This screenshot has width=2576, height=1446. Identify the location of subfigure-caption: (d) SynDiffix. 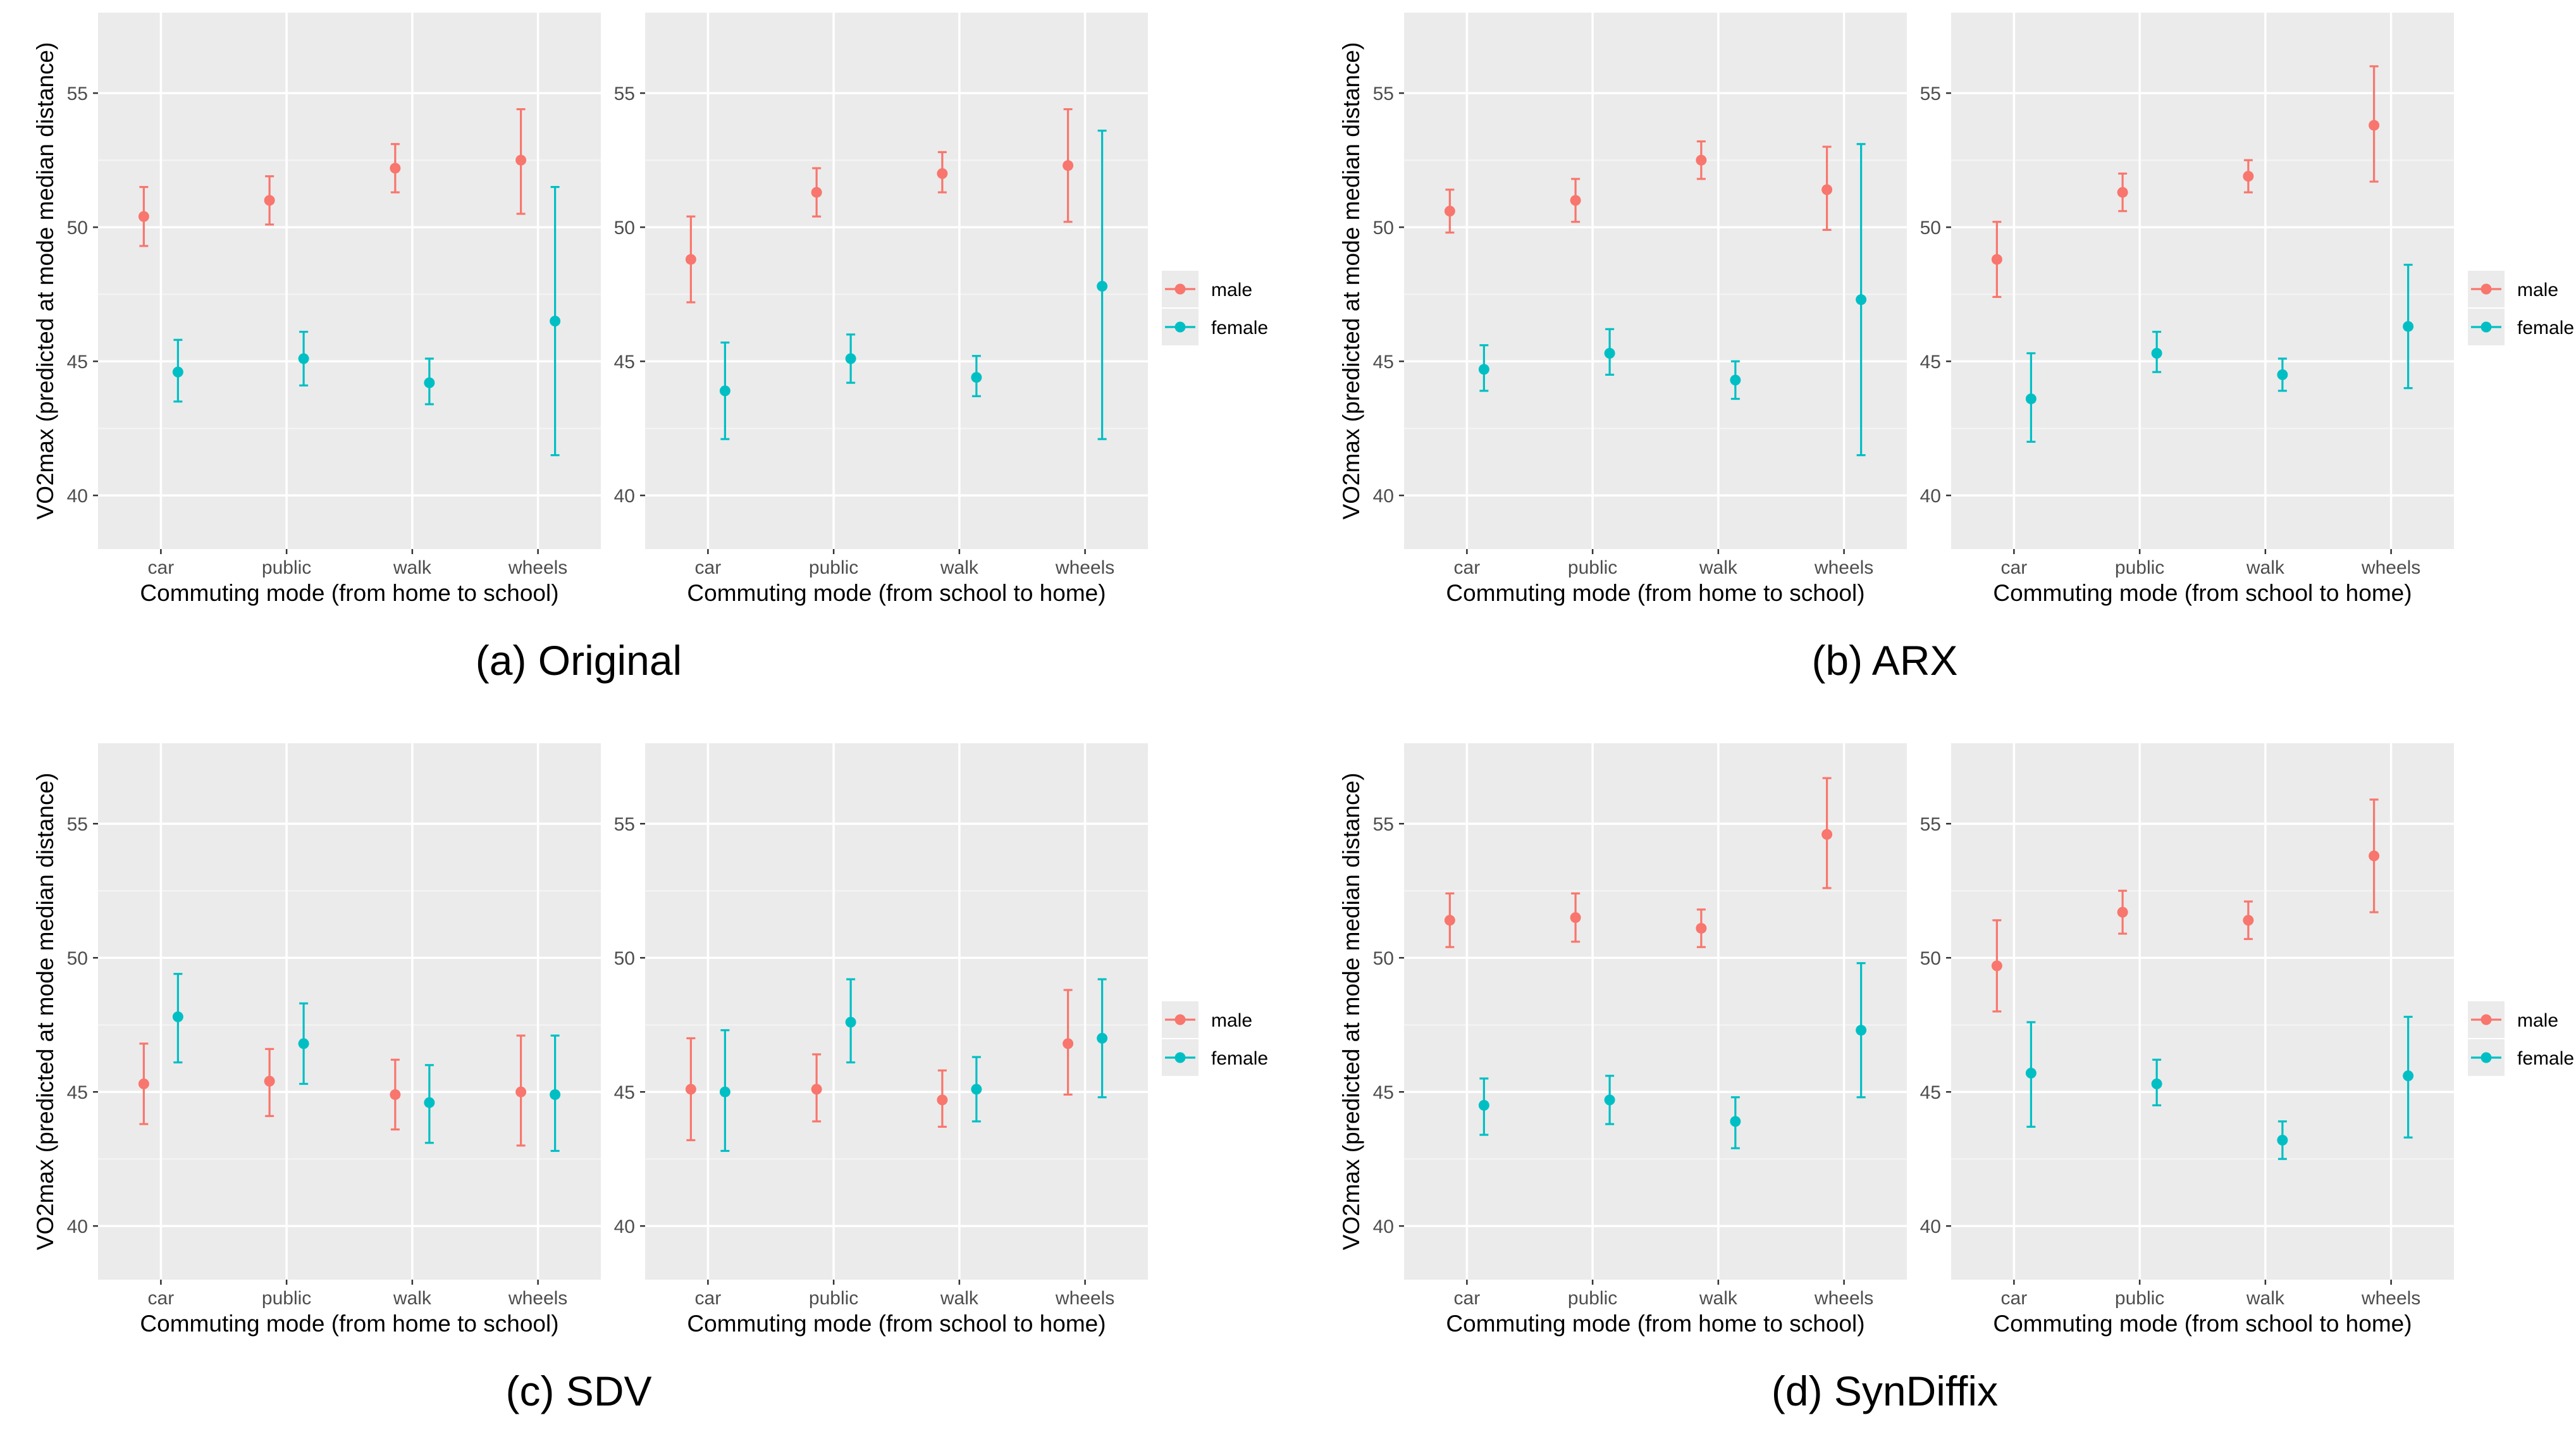
(1885, 1391).